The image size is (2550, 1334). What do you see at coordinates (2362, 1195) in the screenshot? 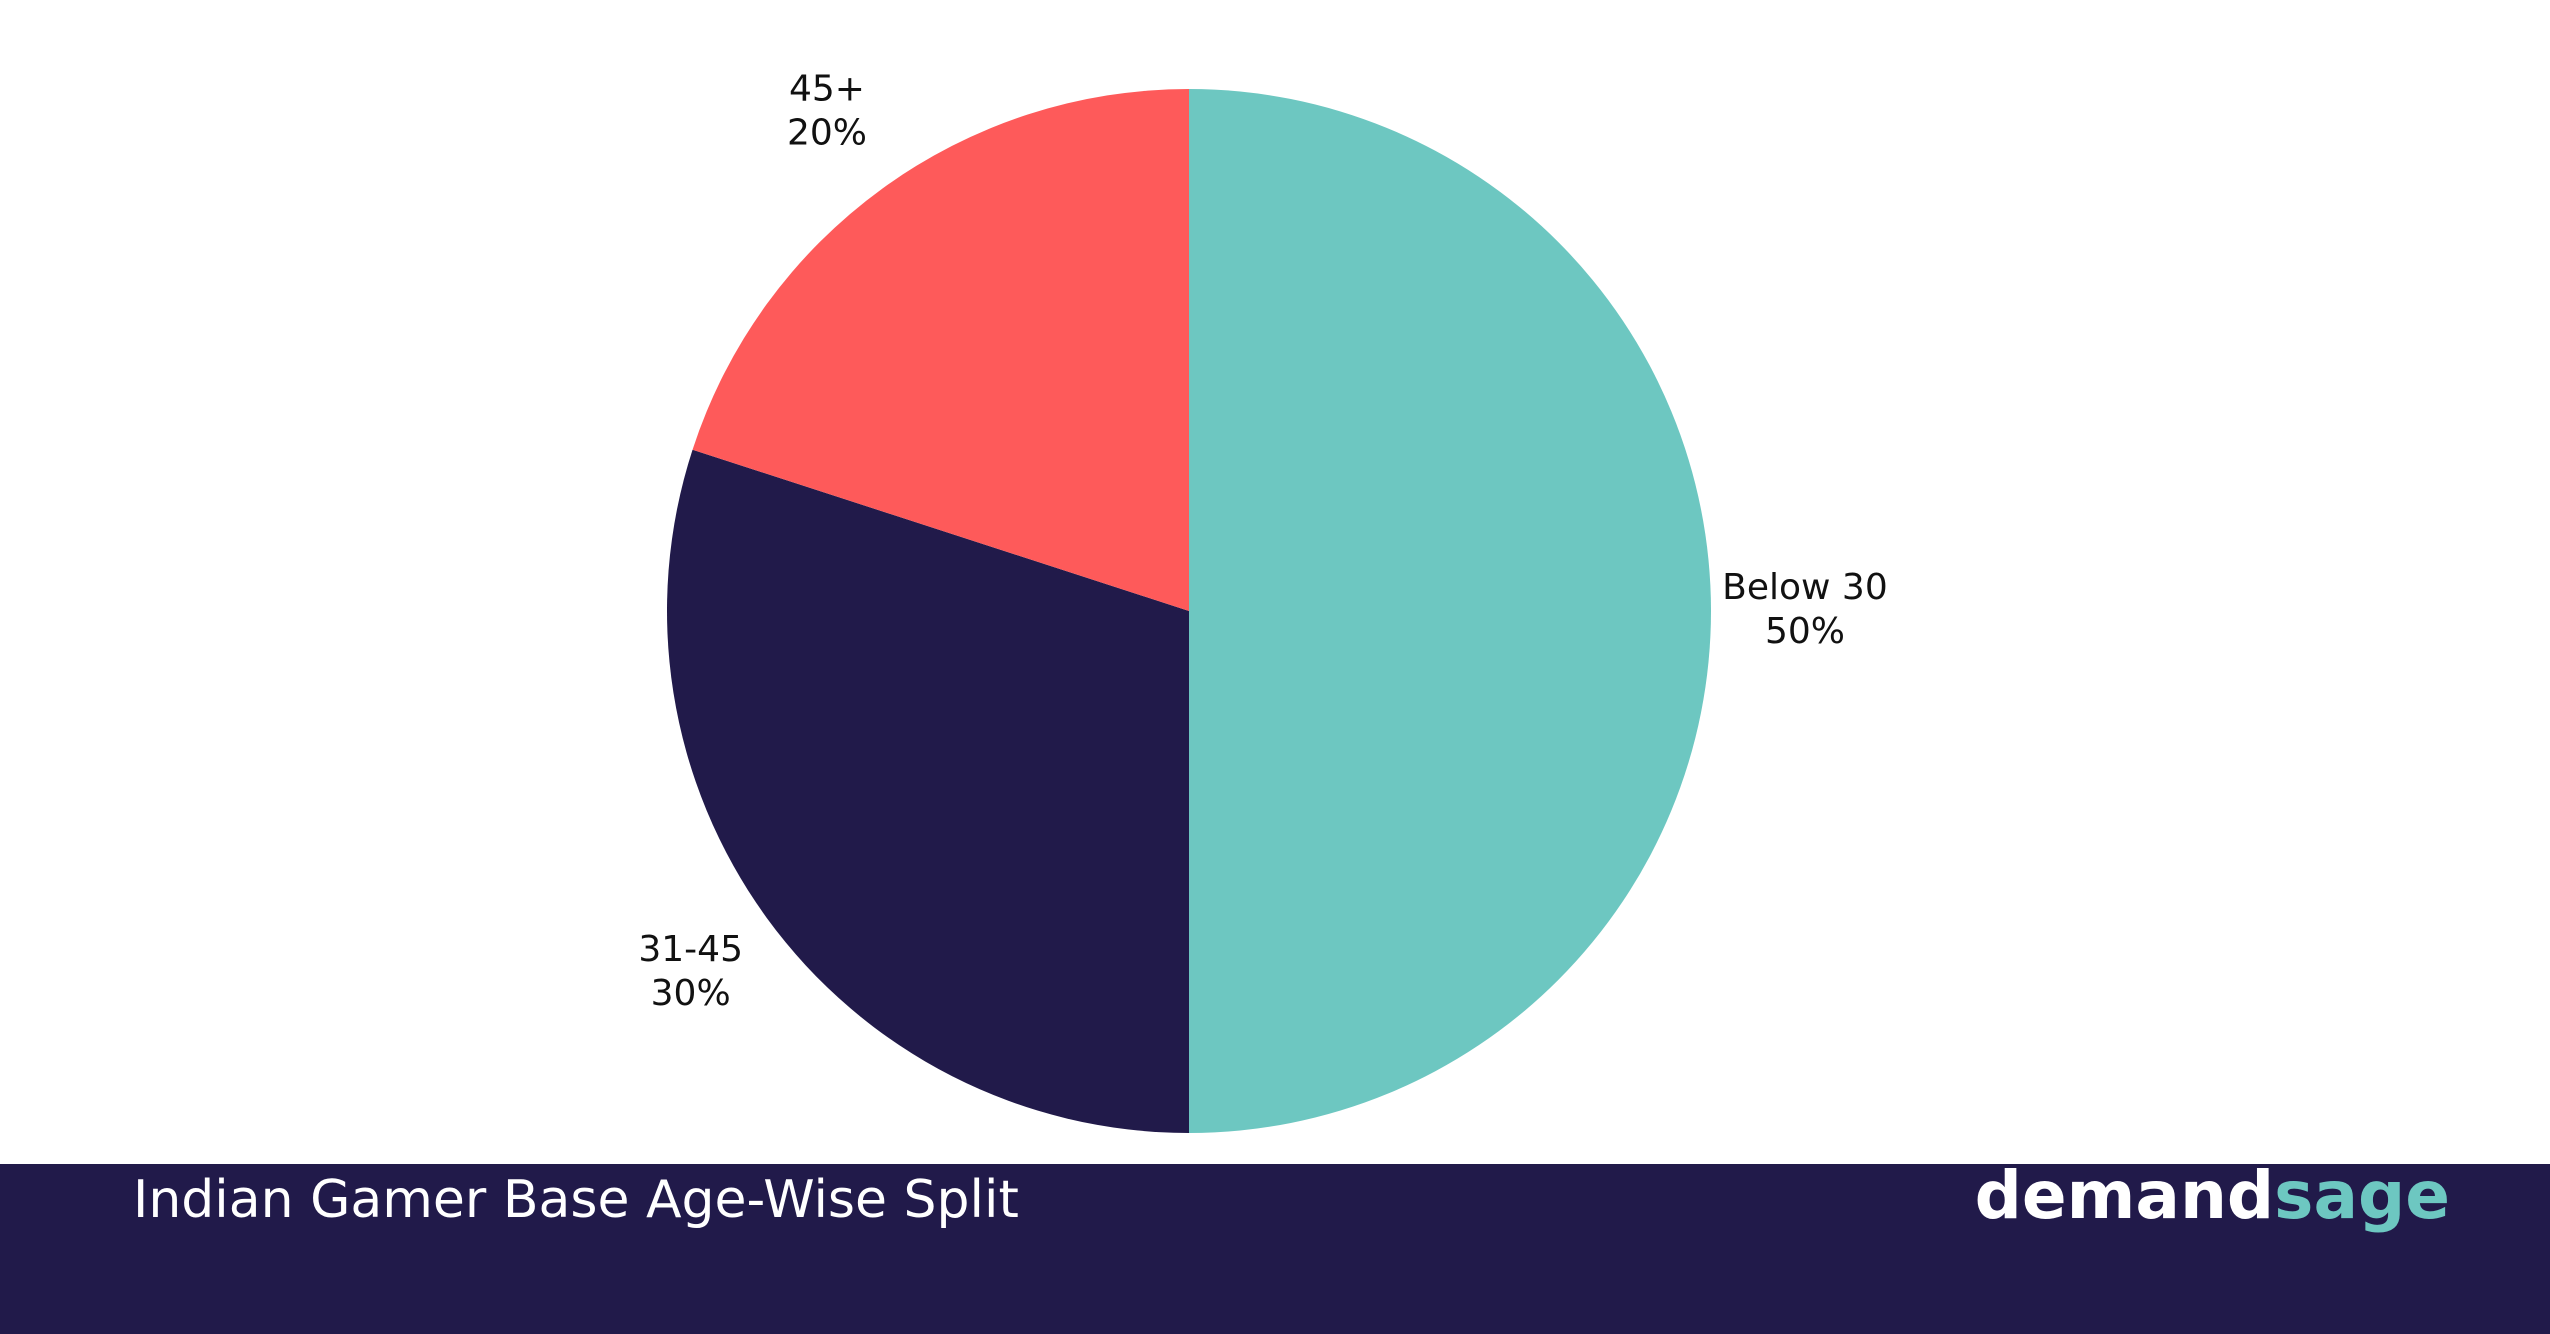
I see `brand-part: sage` at bounding box center [2362, 1195].